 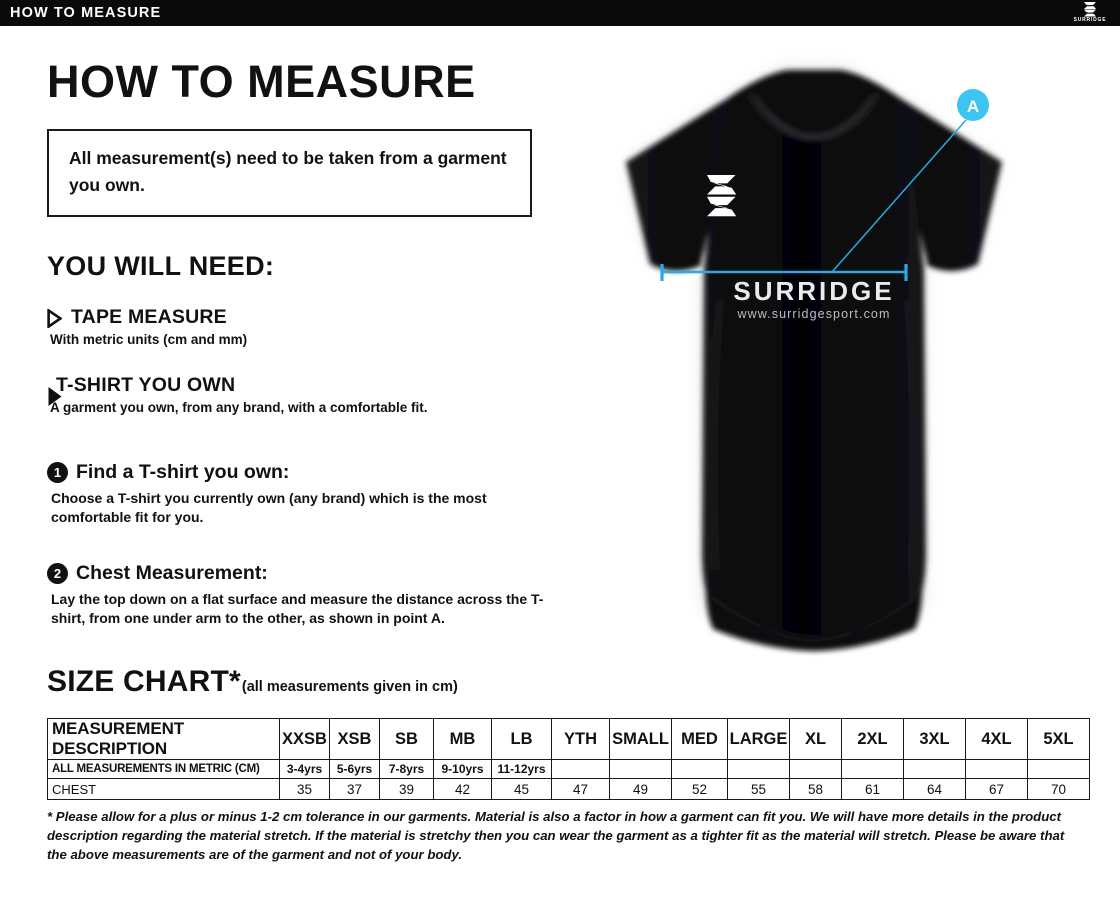 I want to click on table-cell: 45, so click(x=521, y=789).